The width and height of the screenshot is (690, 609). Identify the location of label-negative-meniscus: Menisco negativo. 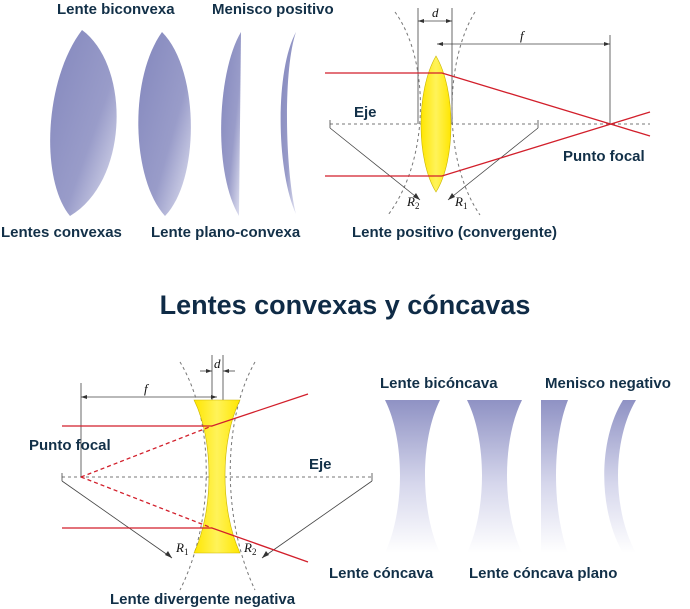
(608, 383).